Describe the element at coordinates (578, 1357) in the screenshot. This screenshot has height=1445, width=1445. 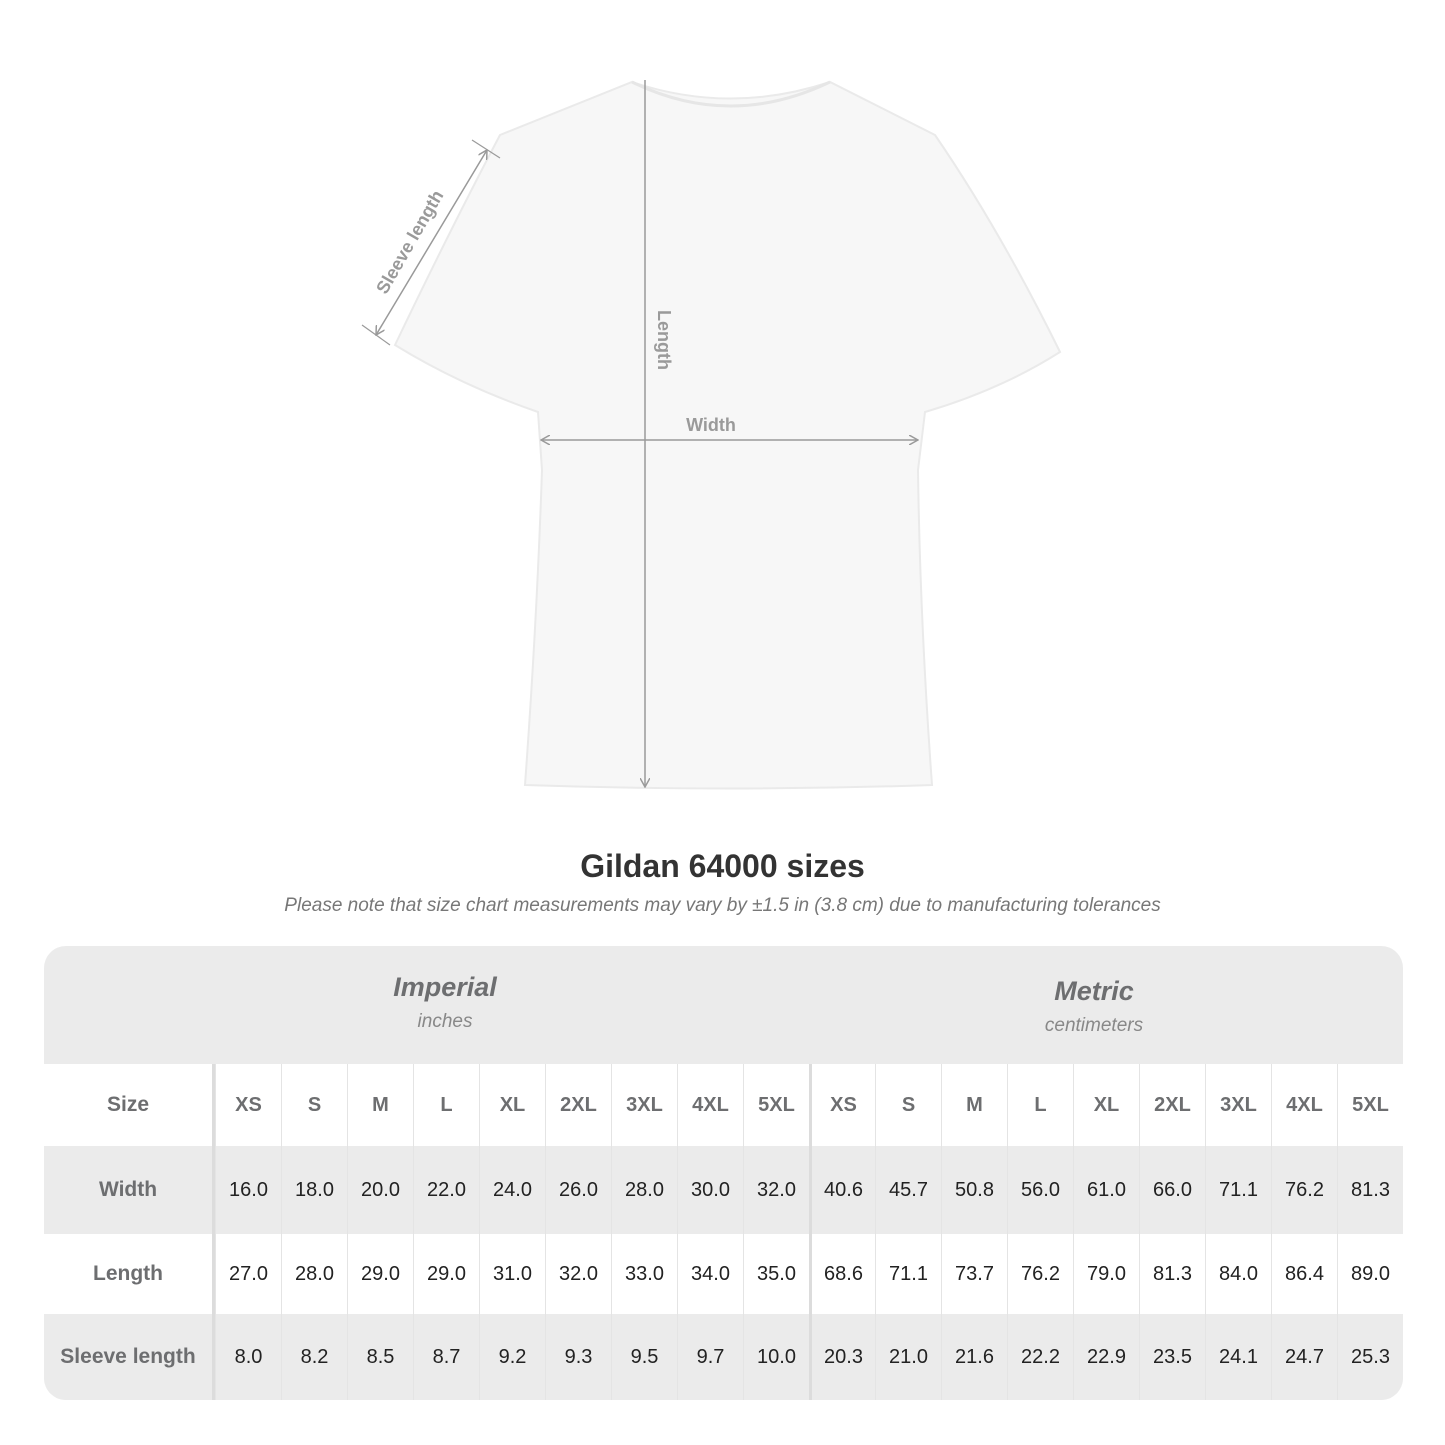
I see `table-cell: 9.3` at that location.